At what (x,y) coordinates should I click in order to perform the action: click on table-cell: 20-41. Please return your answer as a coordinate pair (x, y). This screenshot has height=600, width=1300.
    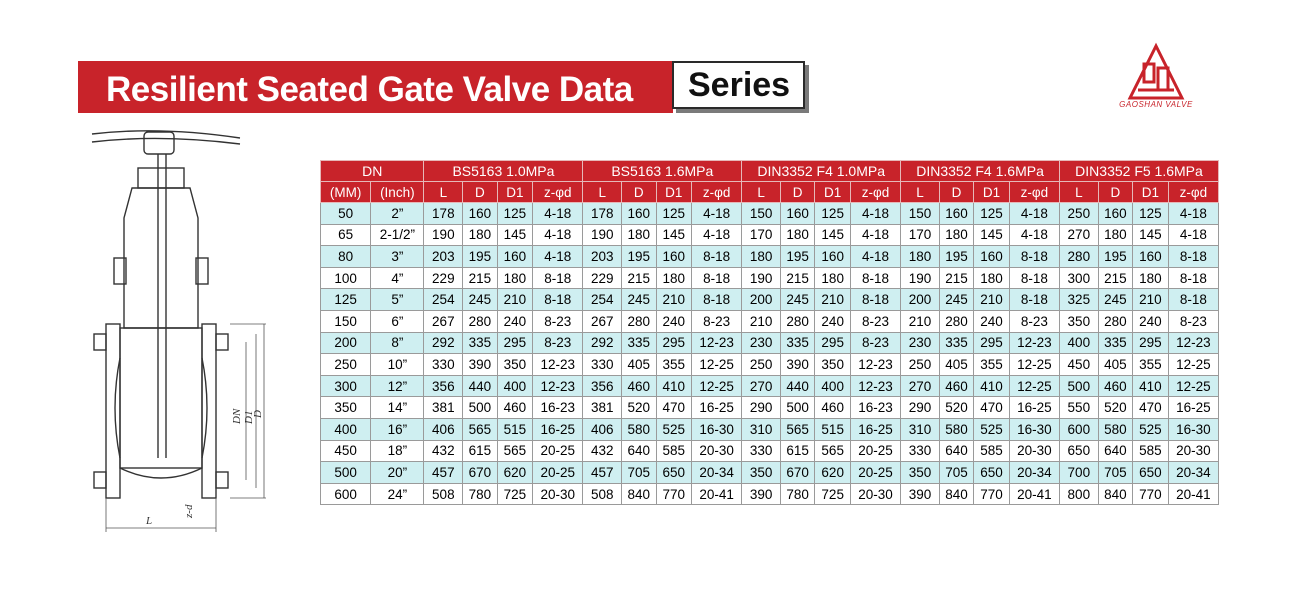
    Looking at the image, I should click on (717, 494).